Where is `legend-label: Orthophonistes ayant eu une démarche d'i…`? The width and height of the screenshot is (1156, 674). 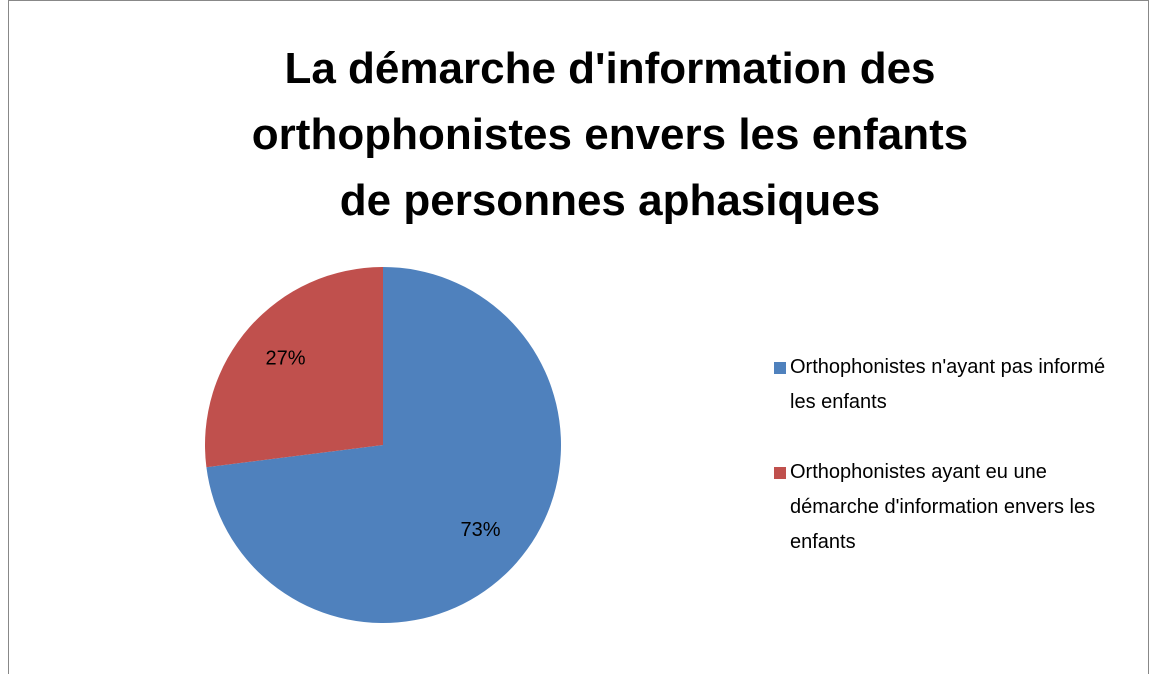 legend-label: Orthophonistes ayant eu une démarche d'i… is located at coordinates (943, 507).